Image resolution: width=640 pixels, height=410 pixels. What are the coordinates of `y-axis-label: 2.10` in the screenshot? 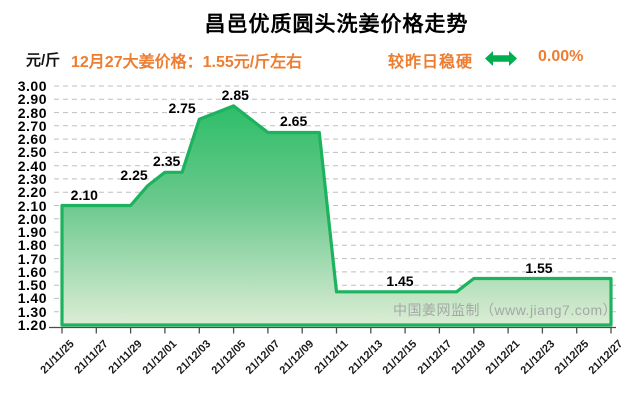 It's located at (32, 205).